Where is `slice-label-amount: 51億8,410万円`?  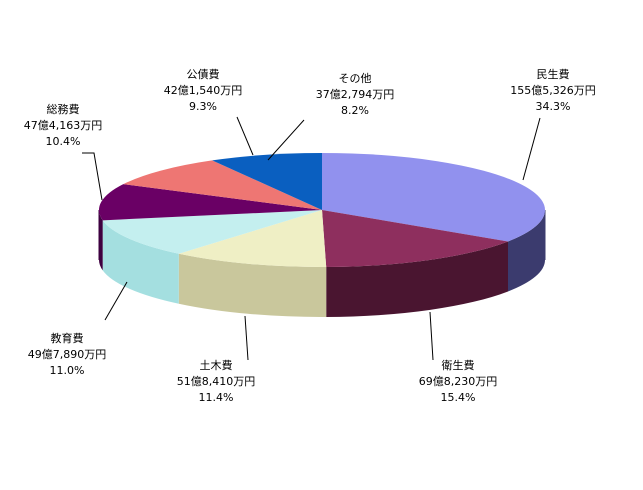 slice-label-amount: 51億8,410万円 is located at coordinates (216, 381).